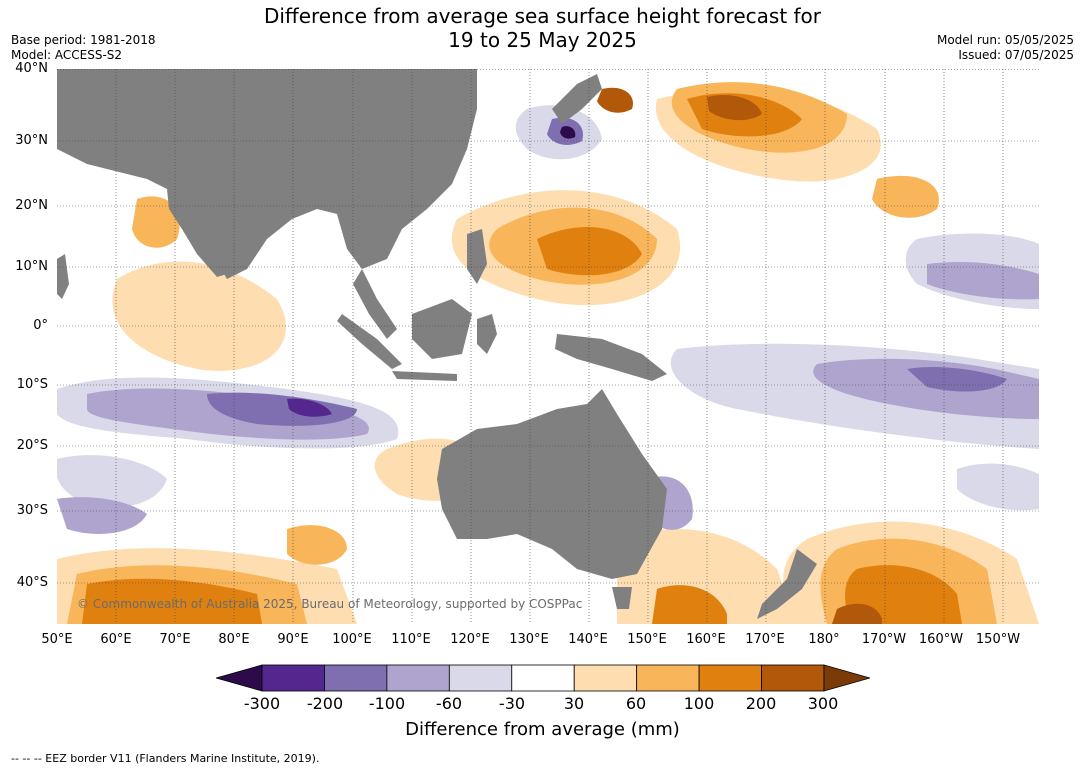 This screenshot has height=770, width=1085. I want to click on title-line-2: 19 to 25 May 2025, so click(542, 40).